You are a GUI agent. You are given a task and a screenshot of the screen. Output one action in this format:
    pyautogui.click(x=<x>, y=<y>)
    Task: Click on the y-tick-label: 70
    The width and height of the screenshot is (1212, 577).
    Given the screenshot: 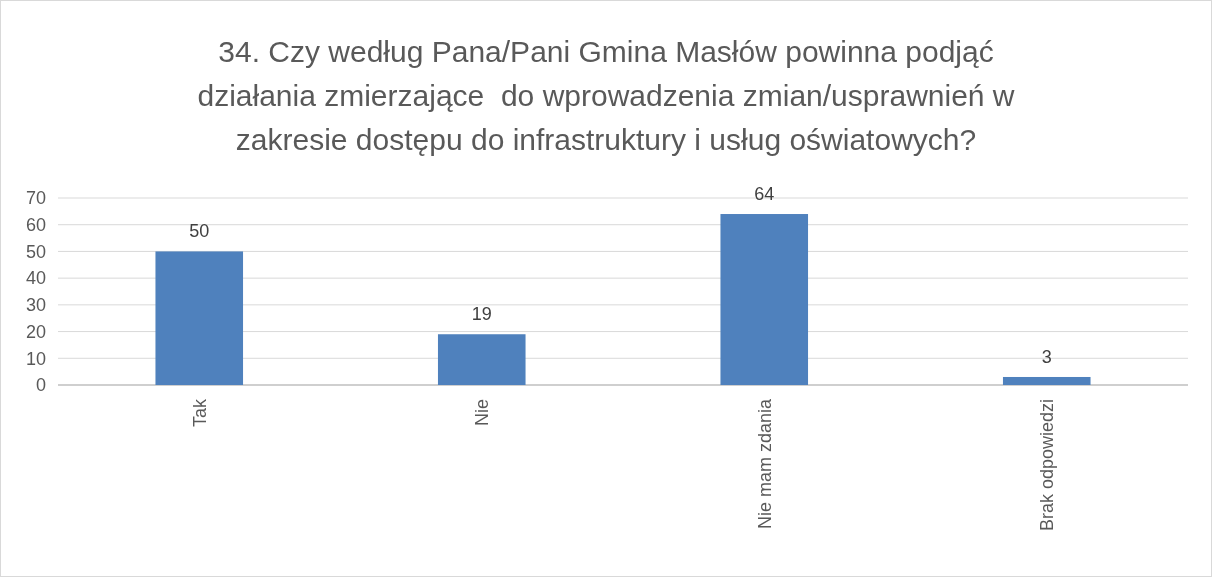 What is the action you would take?
    pyautogui.click(x=35, y=198)
    